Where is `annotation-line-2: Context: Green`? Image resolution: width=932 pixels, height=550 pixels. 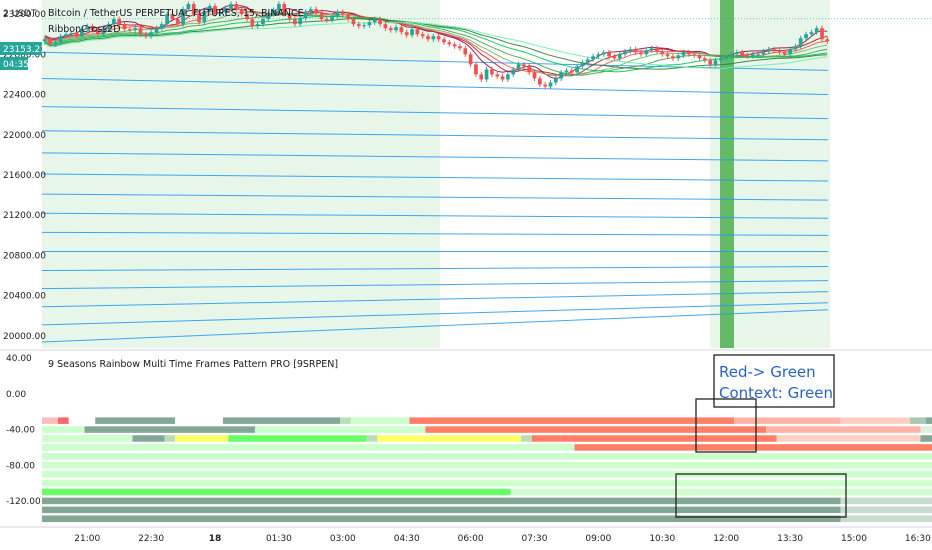
annotation-line-2: Context: Green is located at coordinates (776, 393).